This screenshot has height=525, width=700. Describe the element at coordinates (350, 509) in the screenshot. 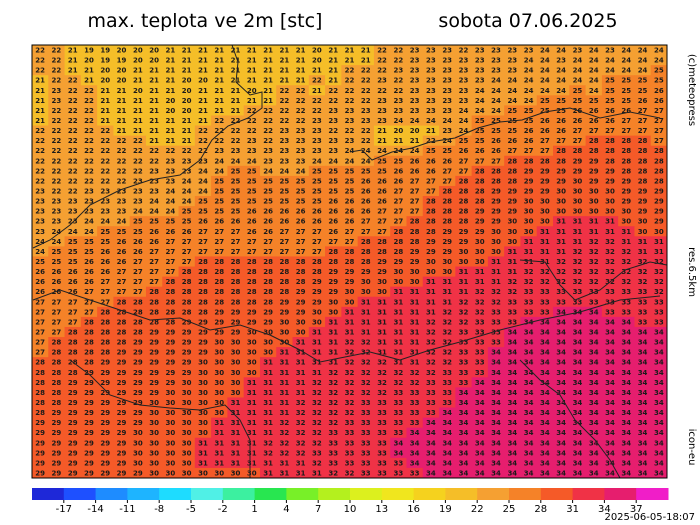

I see `colorbar-tick-label: 10` at that location.